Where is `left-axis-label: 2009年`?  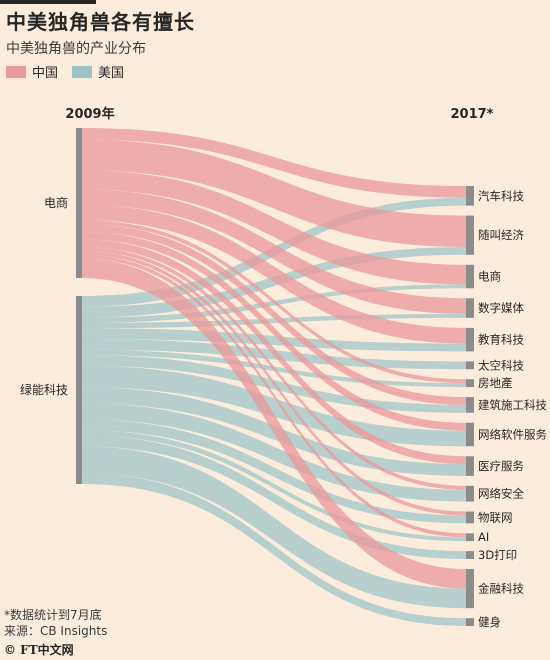
left-axis-label: 2009年 is located at coordinates (89, 114).